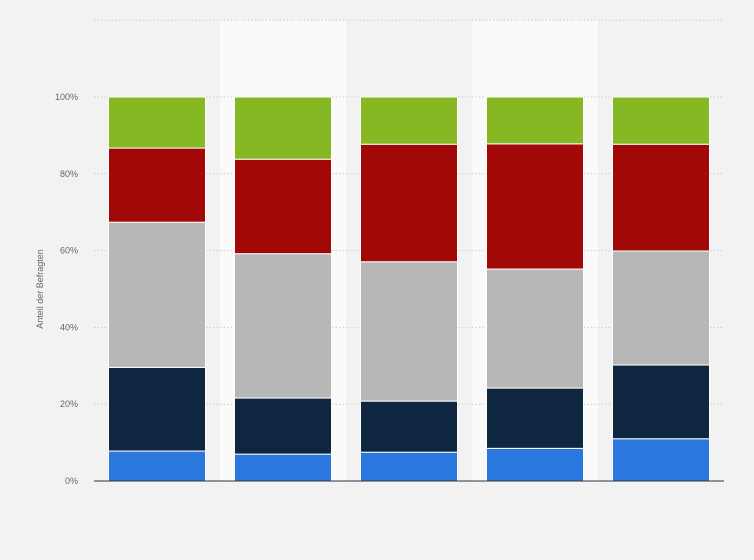 This screenshot has width=754, height=560. I want to click on y-axis-title: Anteil der Befragten, so click(40, 289).